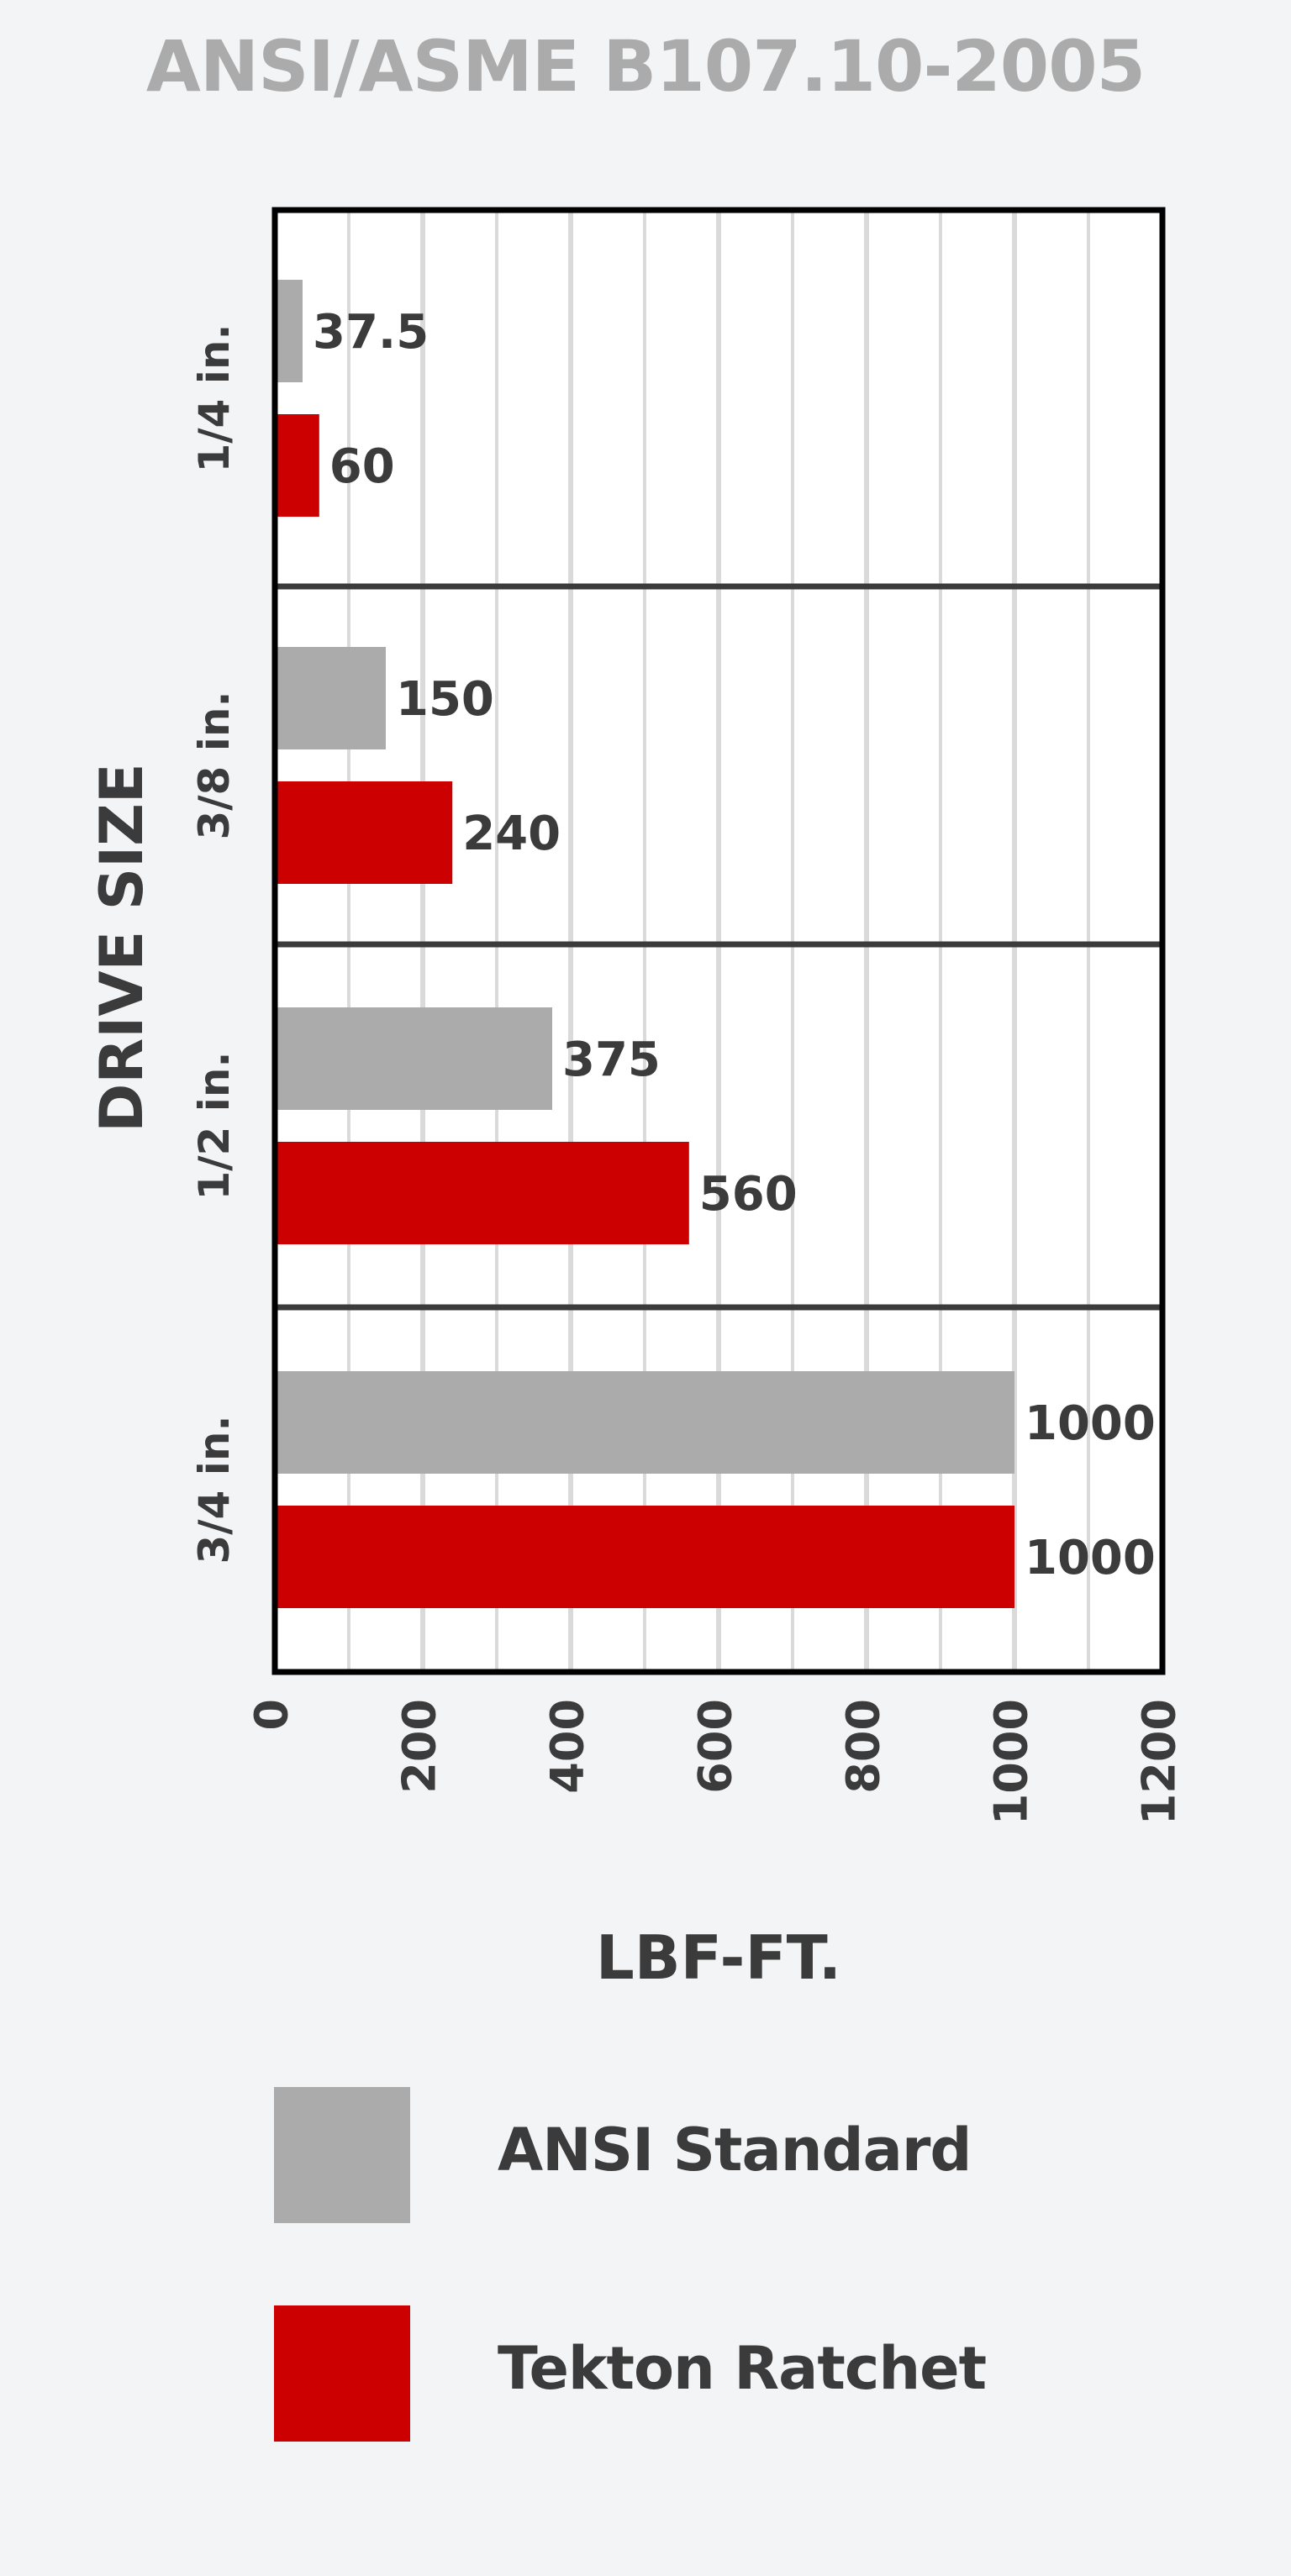 This screenshot has width=1291, height=2576. I want to click on data-label: 560, so click(748, 1194).